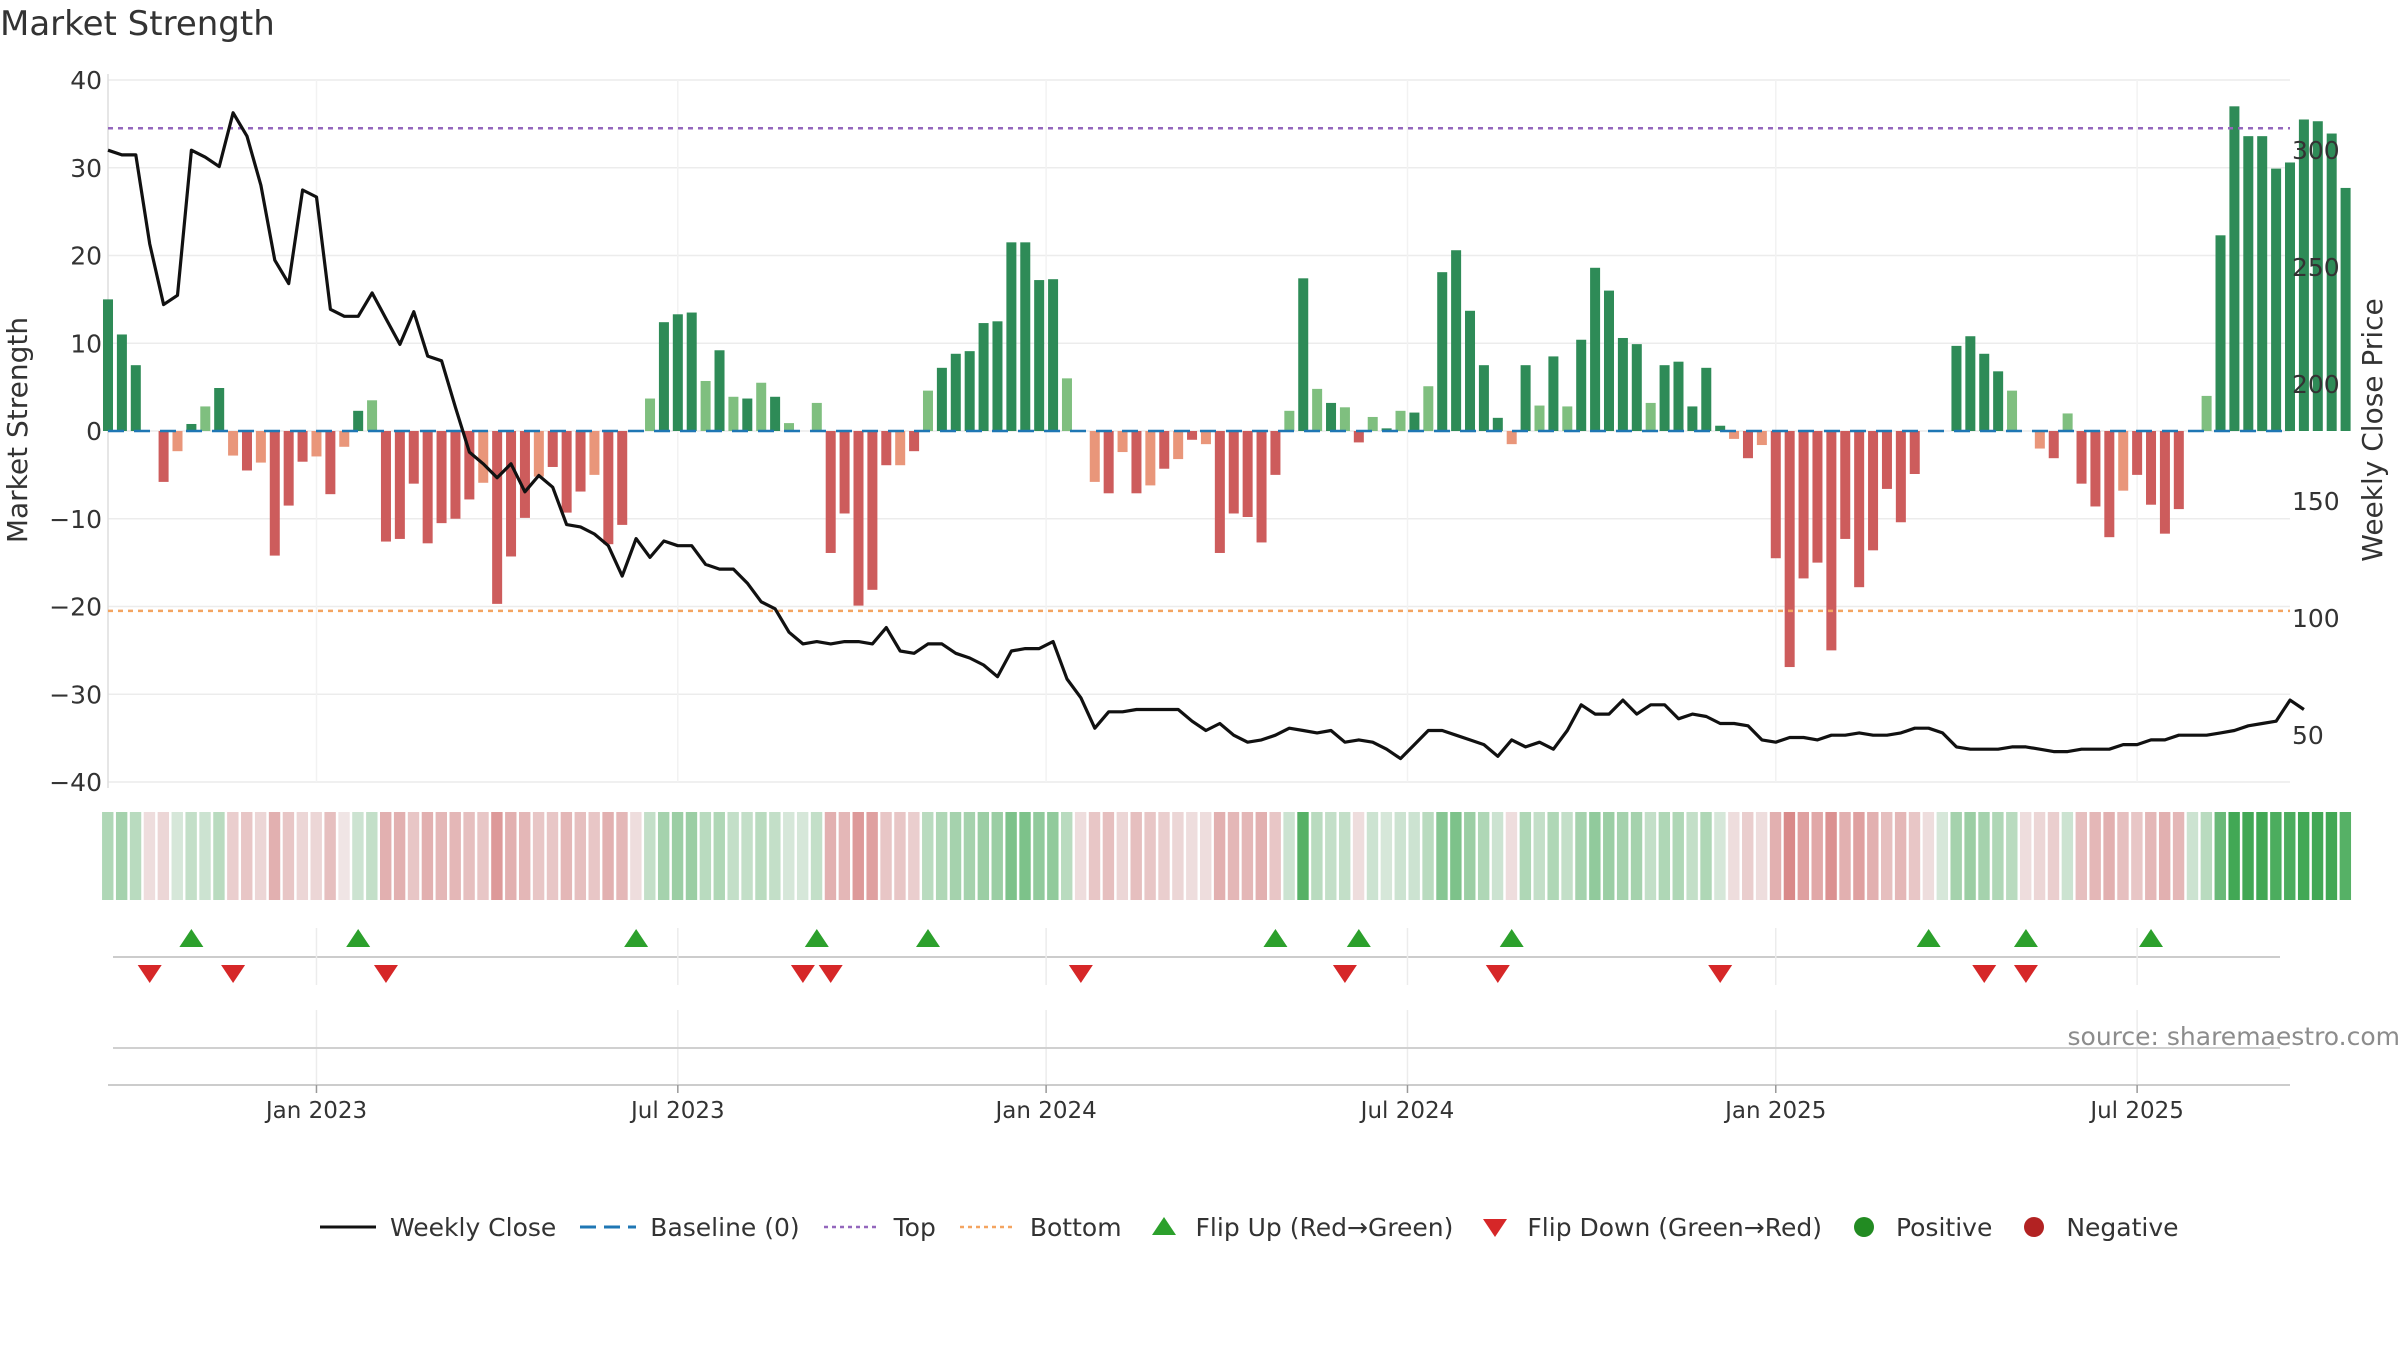 This screenshot has width=2400, height=1350. Describe the element at coordinates (2034, 1227) in the screenshot. I see `red-dot-icon` at that location.